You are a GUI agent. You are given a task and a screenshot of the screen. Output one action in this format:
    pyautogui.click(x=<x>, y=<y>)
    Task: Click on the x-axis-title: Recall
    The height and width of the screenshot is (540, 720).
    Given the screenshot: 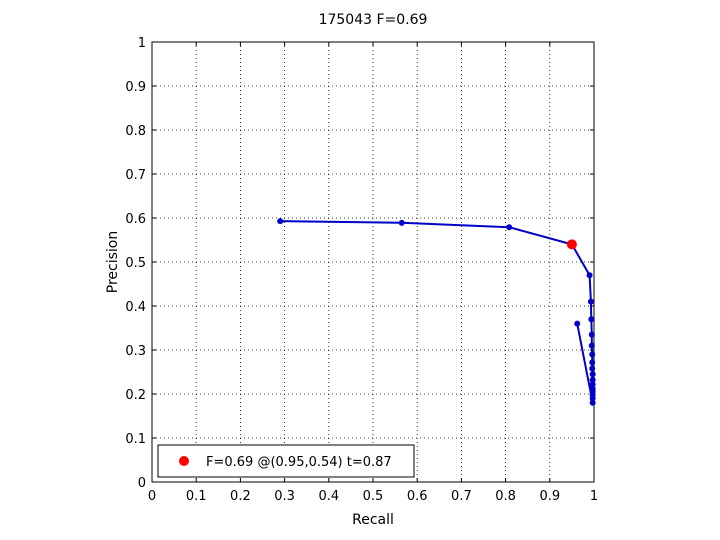 What is the action you would take?
    pyautogui.click(x=373, y=520)
    